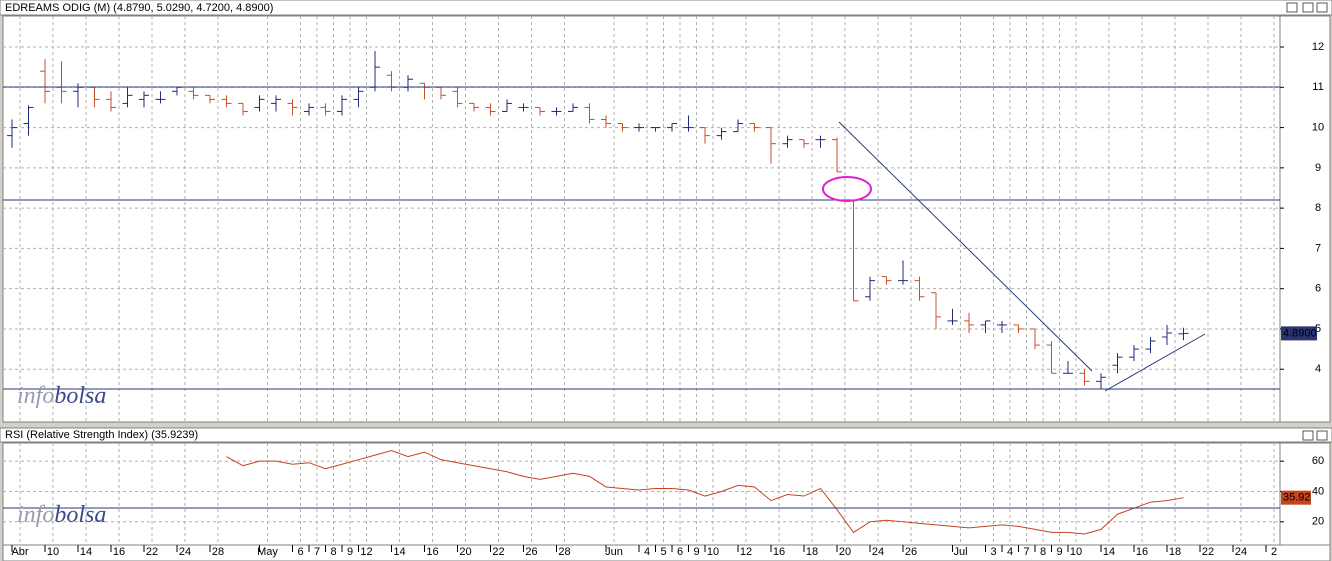  Describe the element at coordinates (614, 552) in the screenshot. I see `x-tick-label: Jun` at that location.